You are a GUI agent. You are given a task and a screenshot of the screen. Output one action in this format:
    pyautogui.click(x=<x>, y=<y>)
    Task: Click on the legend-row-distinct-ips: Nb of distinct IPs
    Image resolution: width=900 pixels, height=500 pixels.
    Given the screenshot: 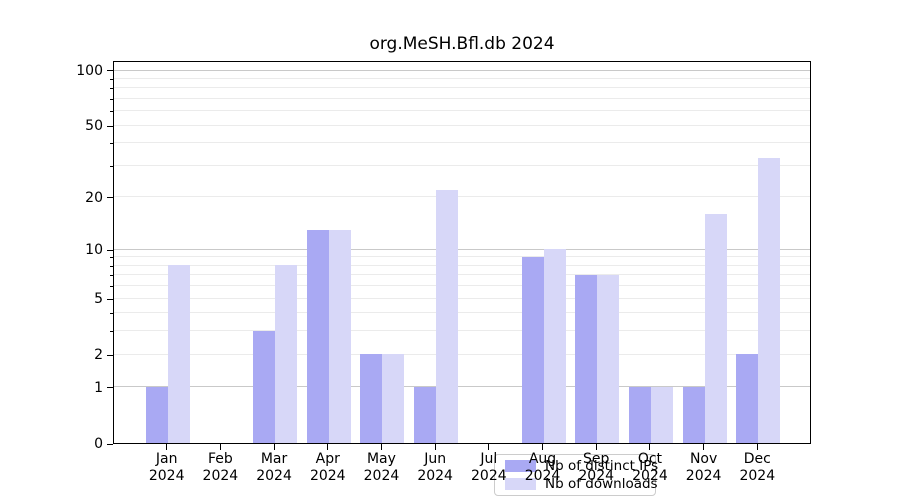 What is the action you would take?
    pyautogui.click(x=581, y=466)
    